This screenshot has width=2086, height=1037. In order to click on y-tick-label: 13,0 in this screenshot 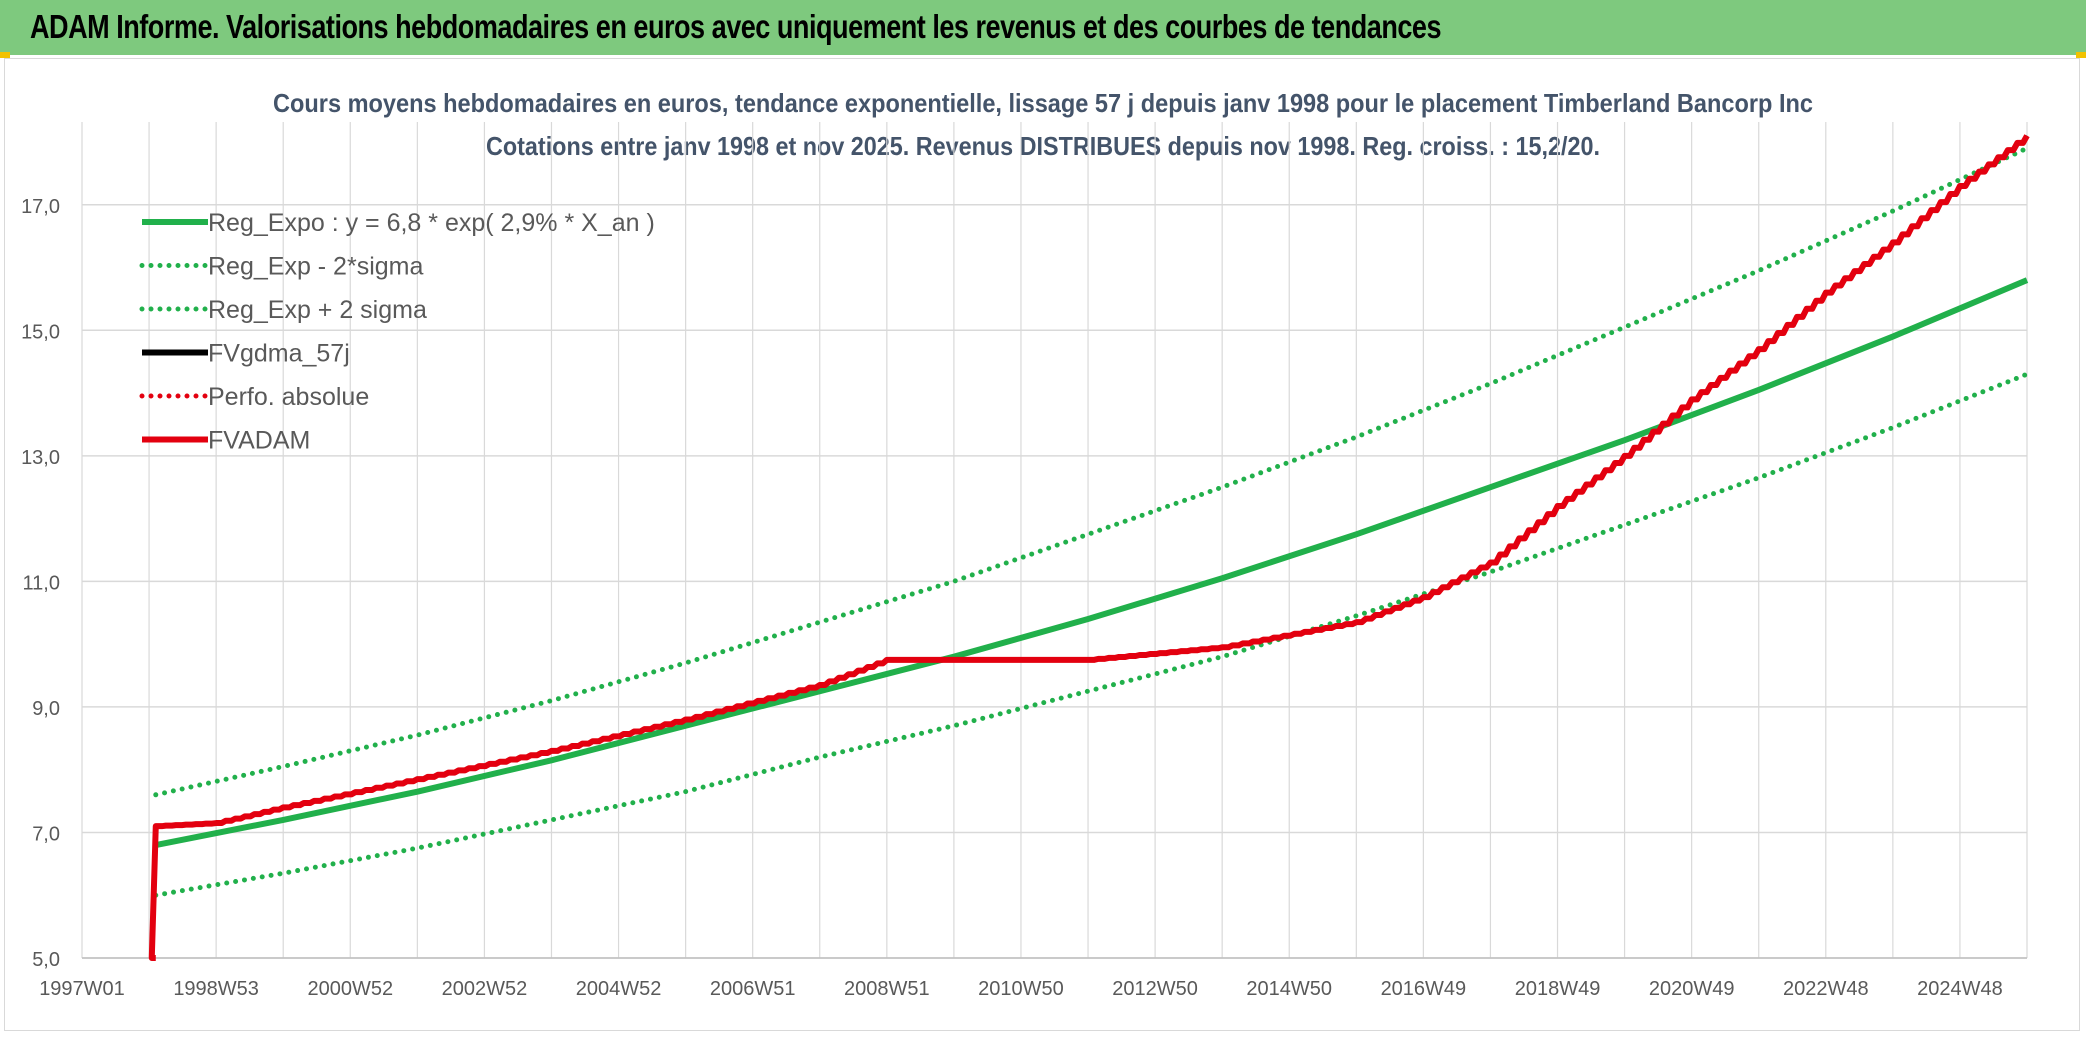, I will do `click(40, 458)`.